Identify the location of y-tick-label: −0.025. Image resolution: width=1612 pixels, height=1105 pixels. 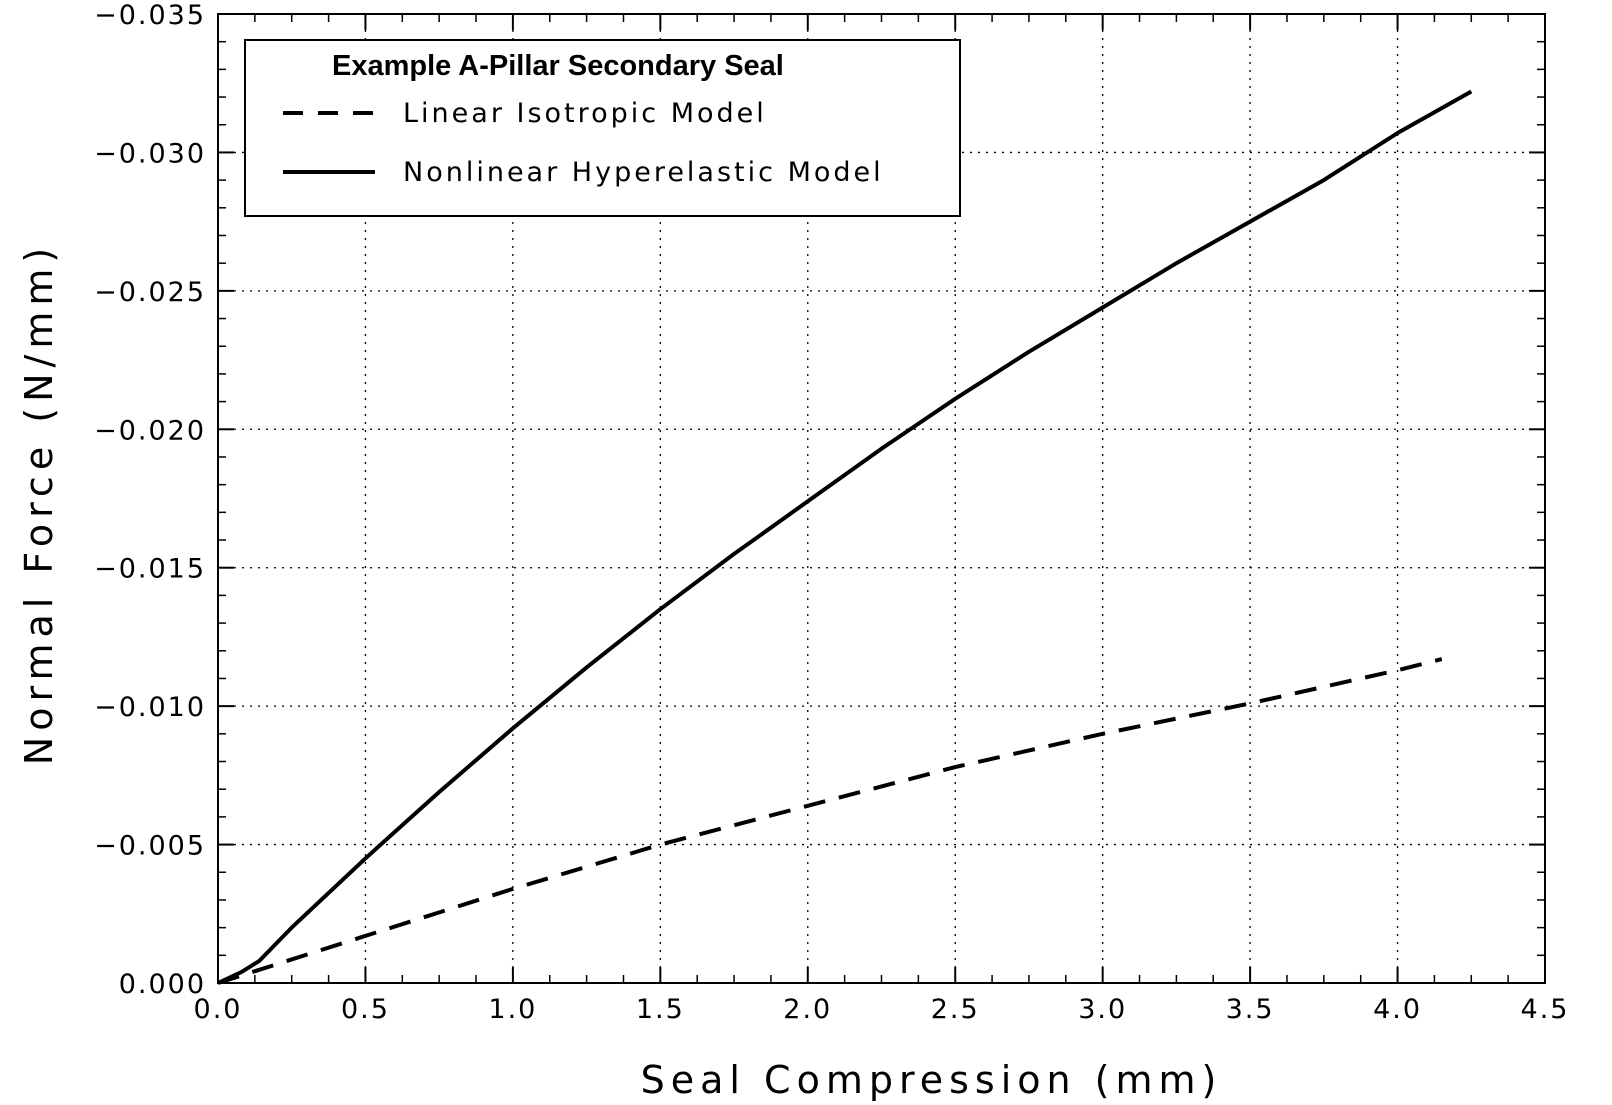
(150, 292).